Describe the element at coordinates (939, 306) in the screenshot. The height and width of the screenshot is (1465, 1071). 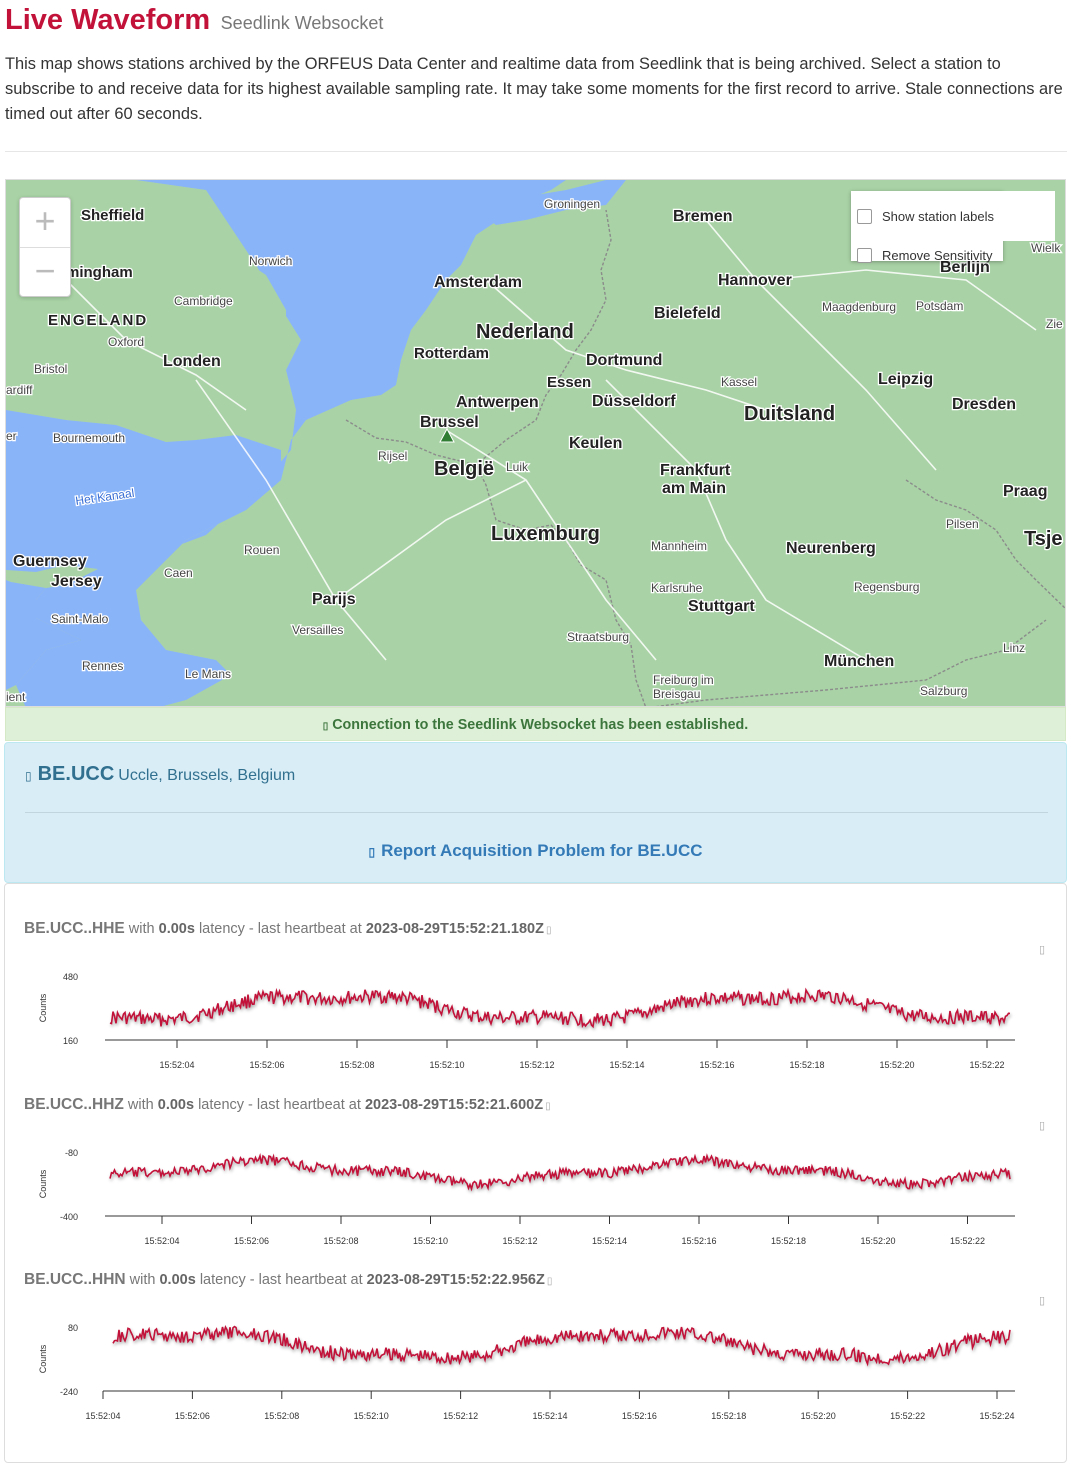
I see `map-label: Potsdam` at that location.